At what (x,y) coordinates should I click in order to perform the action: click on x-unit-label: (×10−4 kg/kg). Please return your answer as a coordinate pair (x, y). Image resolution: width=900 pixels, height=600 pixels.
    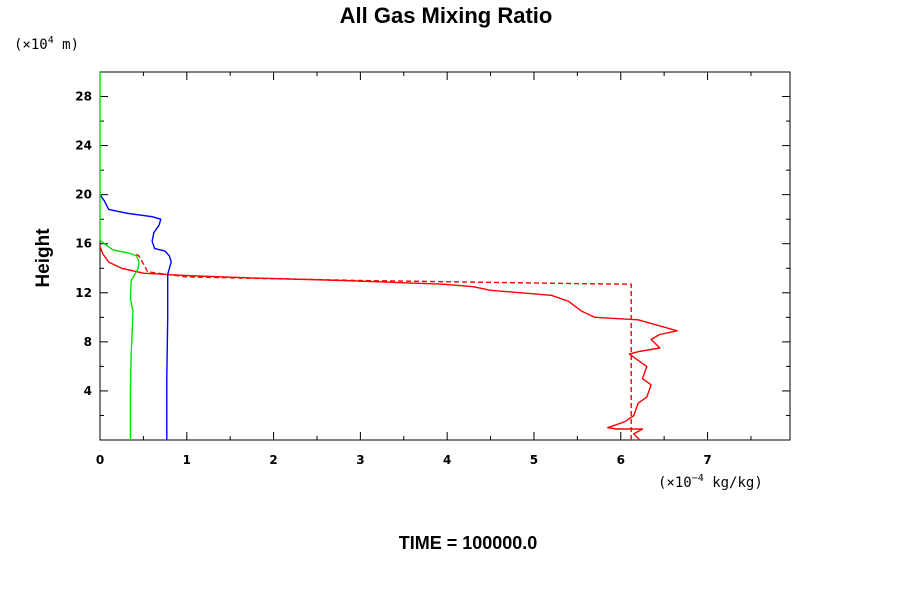
    Looking at the image, I should click on (710, 482).